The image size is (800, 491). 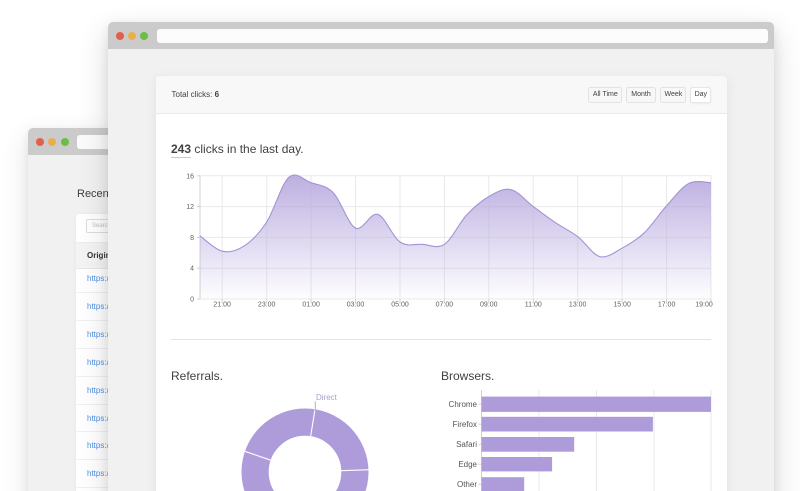 I want to click on svg-text: 11:00, so click(x=533, y=305).